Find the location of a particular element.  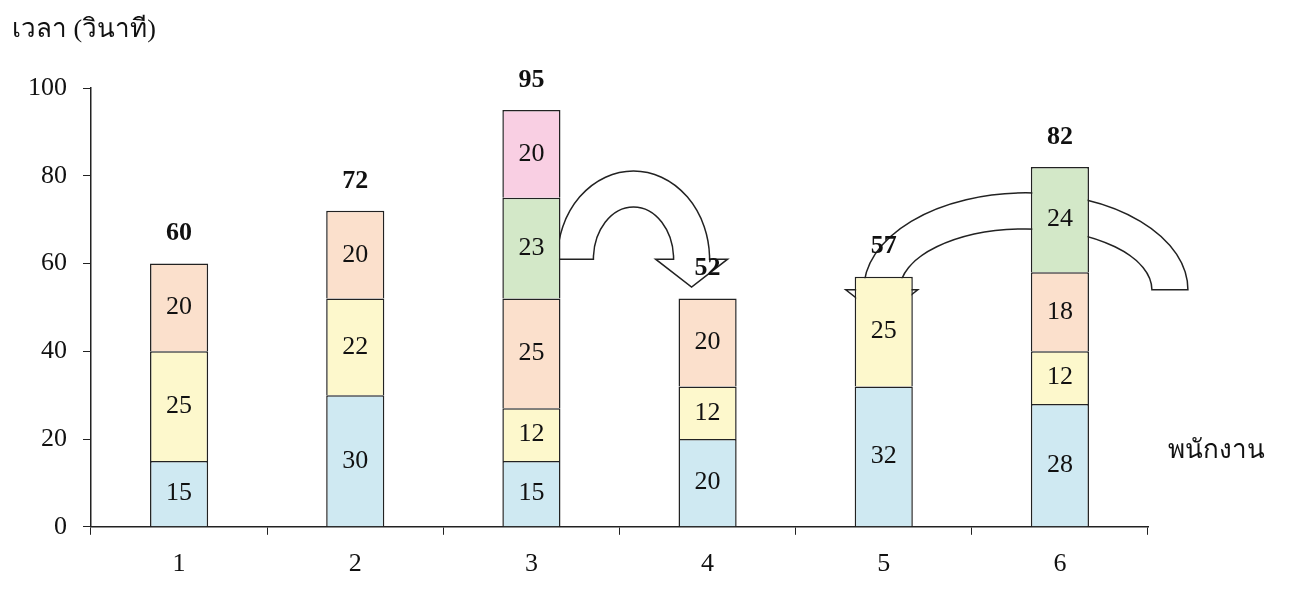

total-label: 95 is located at coordinates (531, 78).